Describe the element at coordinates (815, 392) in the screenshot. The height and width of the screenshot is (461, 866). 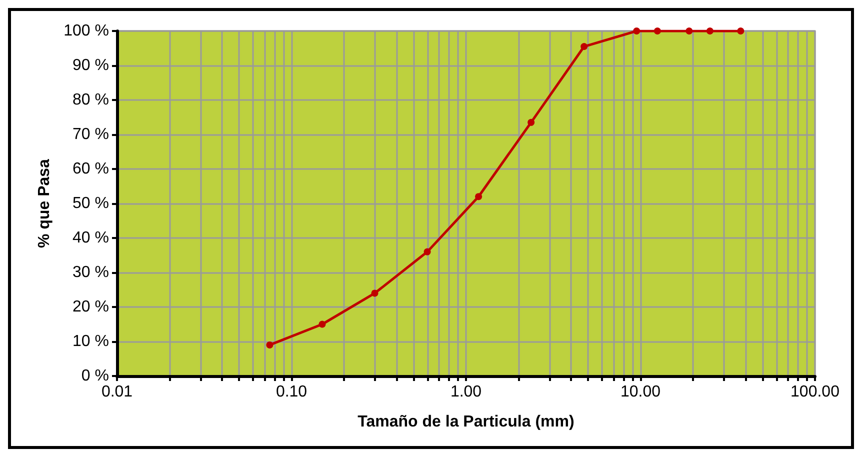
I see `x-tick-label: 100.00` at that location.